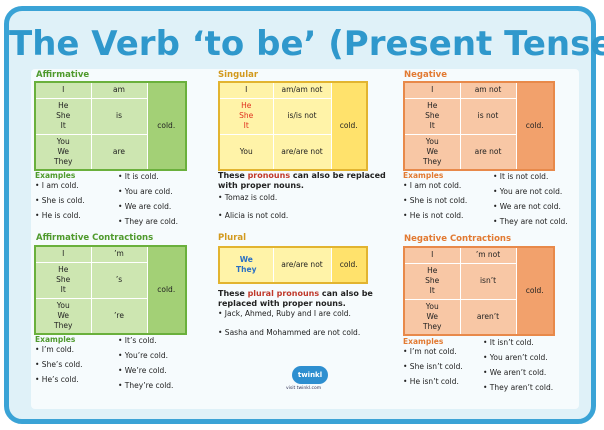 The width and height of the screenshot is (604, 430). I want to click on table-row: He She It is, so click(110, 116).